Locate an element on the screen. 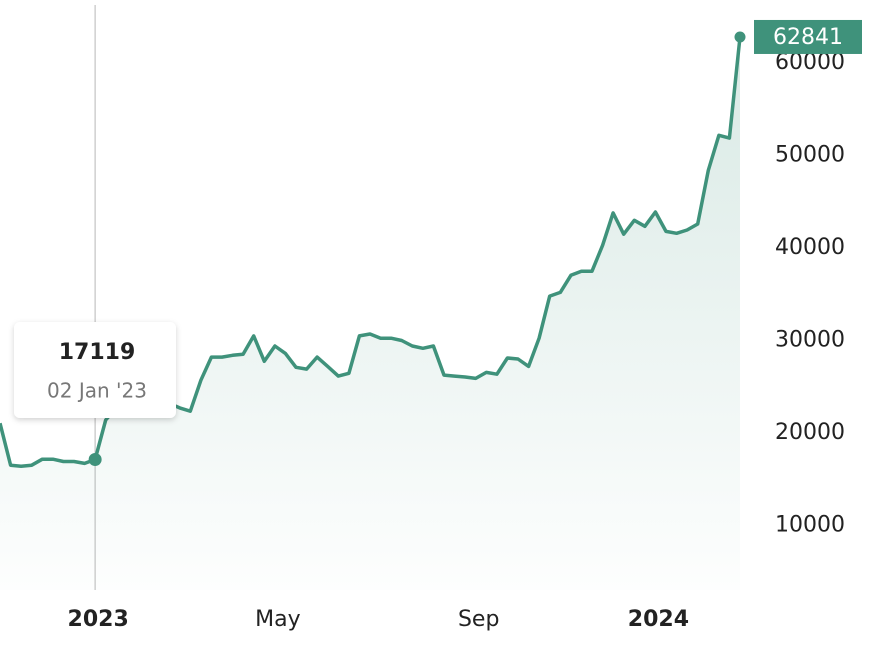 Image resolution: width=884 pixels, height=656 pixels. last-value-label: 62841 is located at coordinates (808, 37).